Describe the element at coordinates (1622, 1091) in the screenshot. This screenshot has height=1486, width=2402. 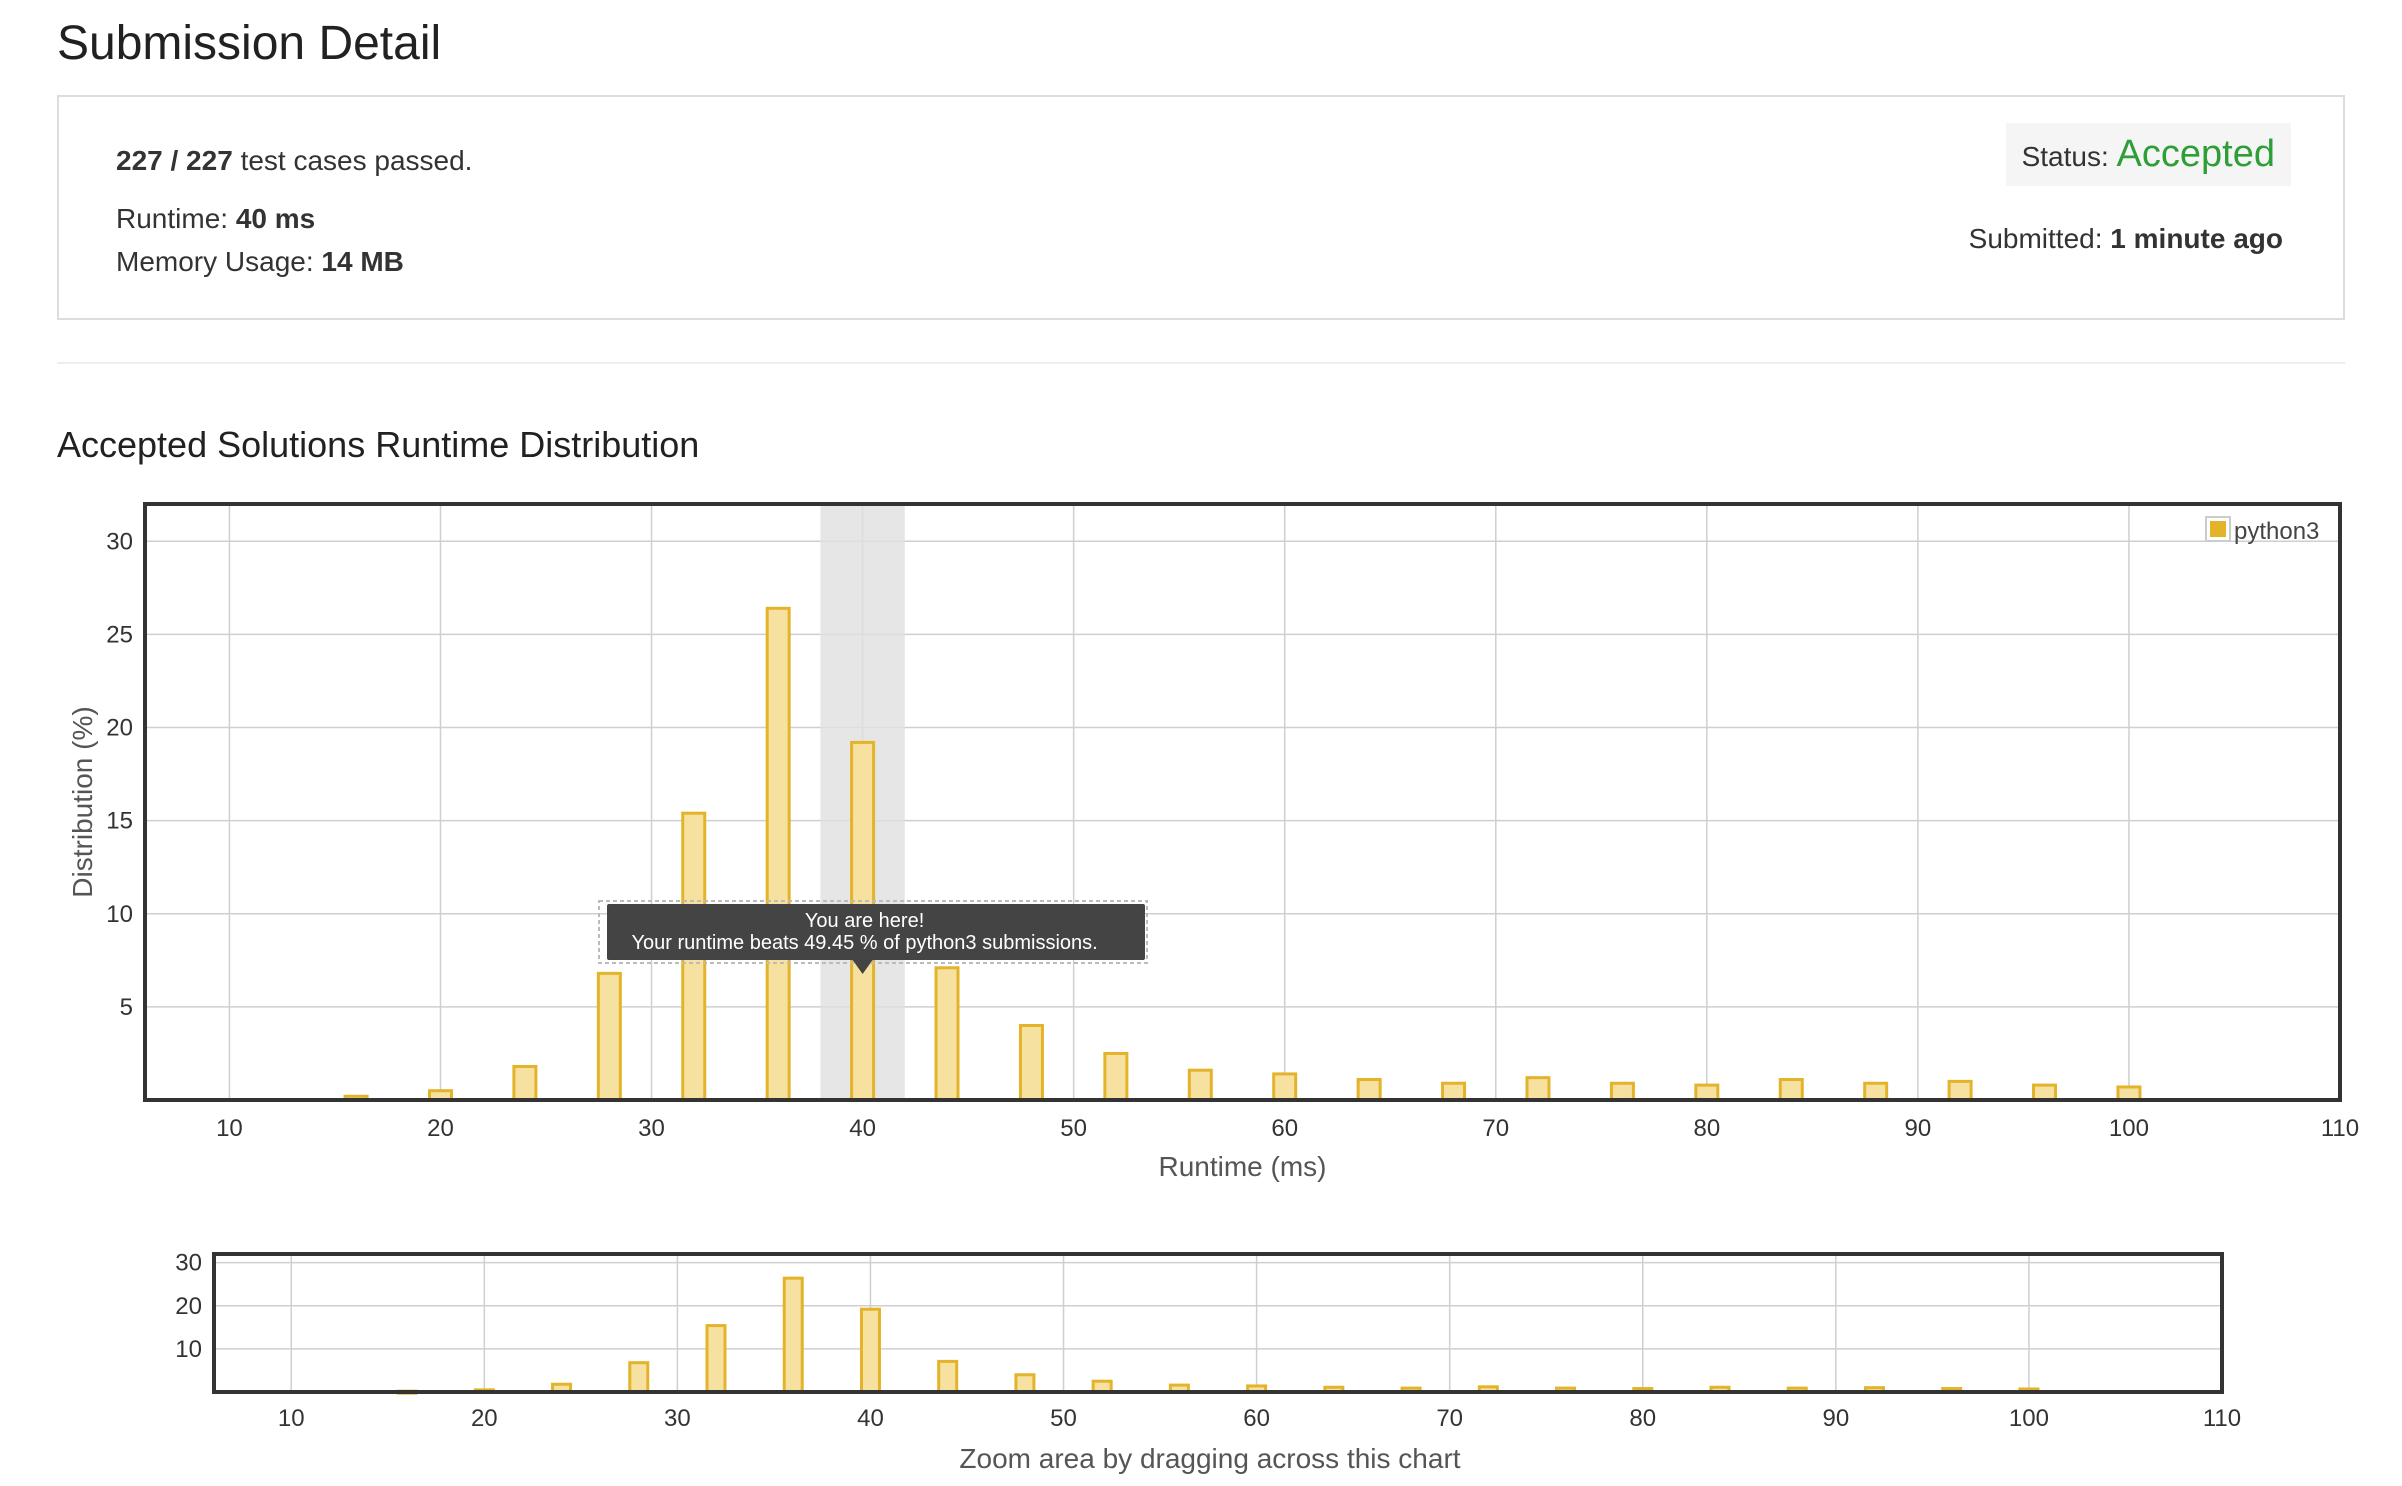
I see `bar-76ms` at that location.